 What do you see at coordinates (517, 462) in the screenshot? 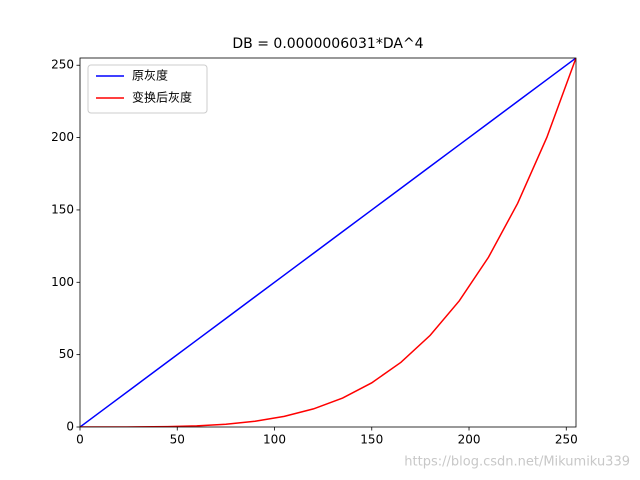
I see `watermark: https://blog.csdn.net/Mikumiku339` at bounding box center [517, 462].